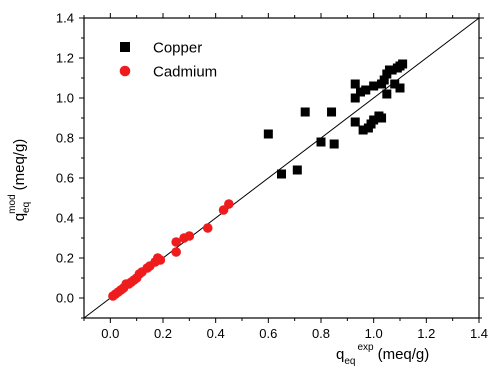 The width and height of the screenshot is (489, 372). Describe the element at coordinates (268, 333) in the screenshot. I see `x-tick-label: 0.6` at that location.